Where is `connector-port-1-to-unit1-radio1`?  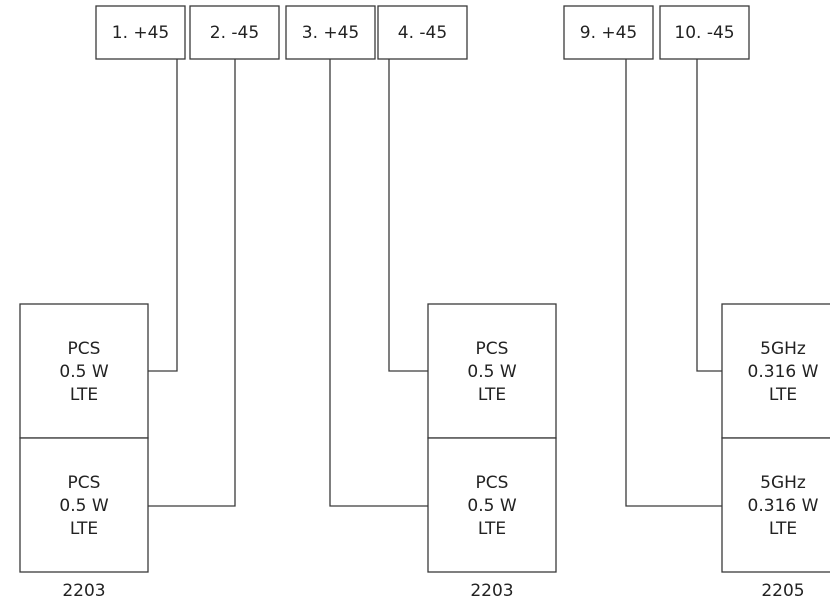 connector-port-1-to-unit1-radio1 is located at coordinates (163, 215).